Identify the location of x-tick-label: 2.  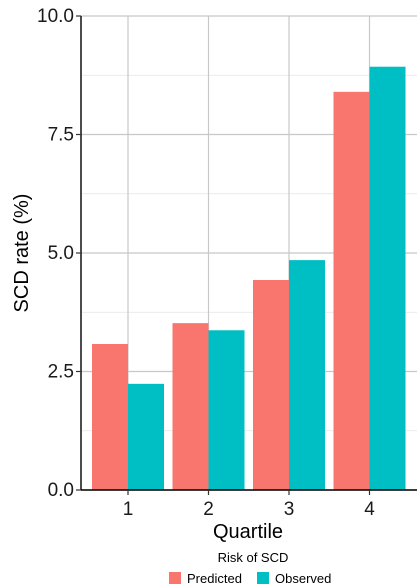
(208, 509).